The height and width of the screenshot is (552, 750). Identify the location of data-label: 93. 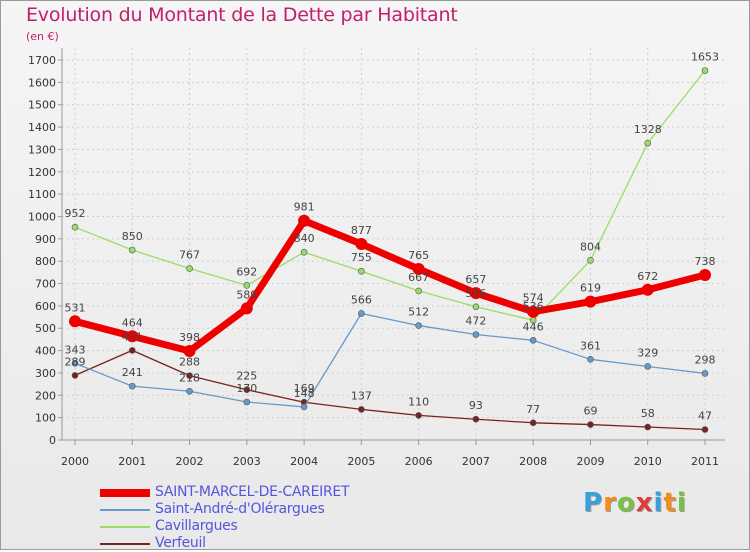
(476, 405).